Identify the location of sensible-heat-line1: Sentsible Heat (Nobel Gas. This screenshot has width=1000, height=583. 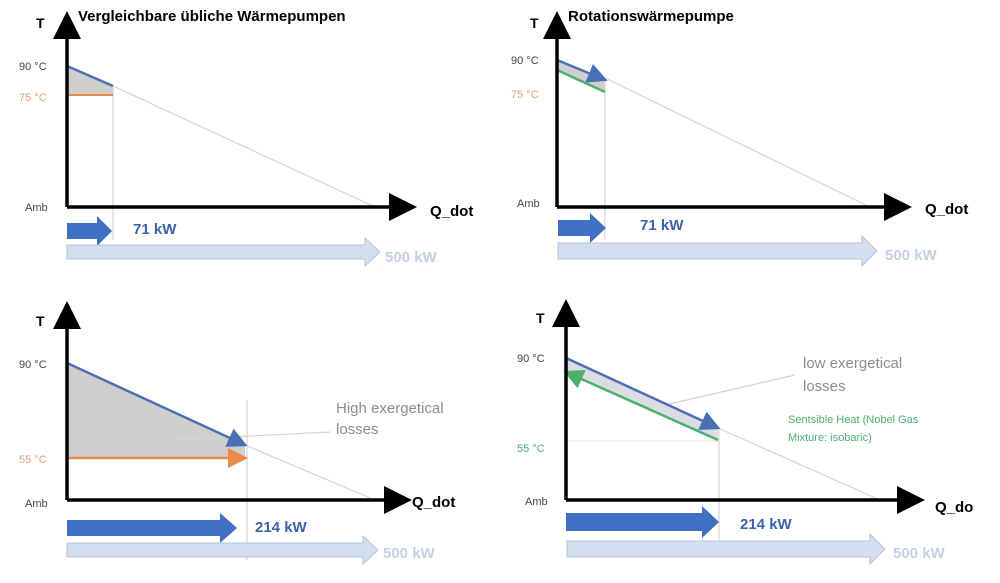
(853, 420).